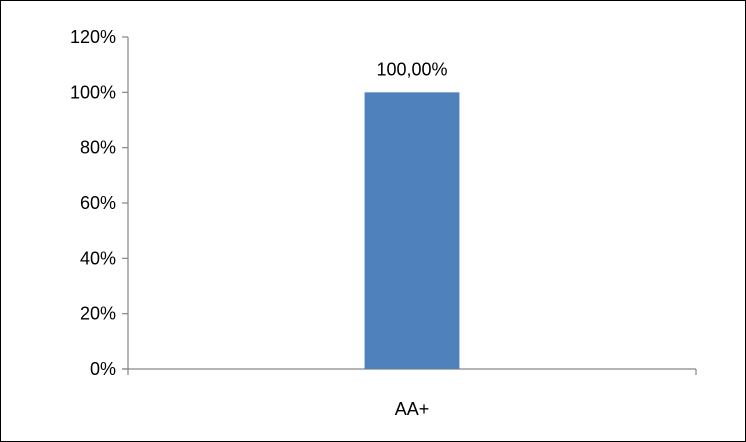 The image size is (746, 442). What do you see at coordinates (98, 314) in the screenshot?
I see `y-tick-label: 20%` at bounding box center [98, 314].